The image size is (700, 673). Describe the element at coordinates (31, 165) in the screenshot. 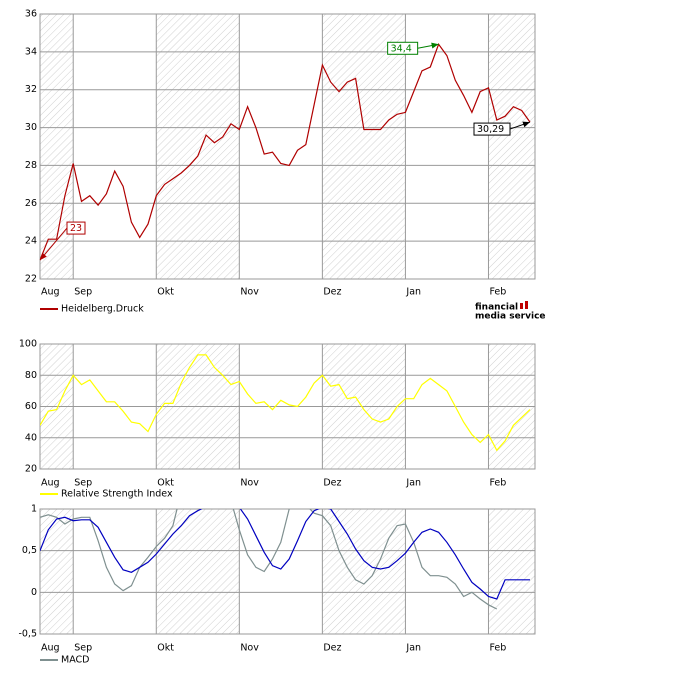

I see `y-tick-label: 28` at that location.